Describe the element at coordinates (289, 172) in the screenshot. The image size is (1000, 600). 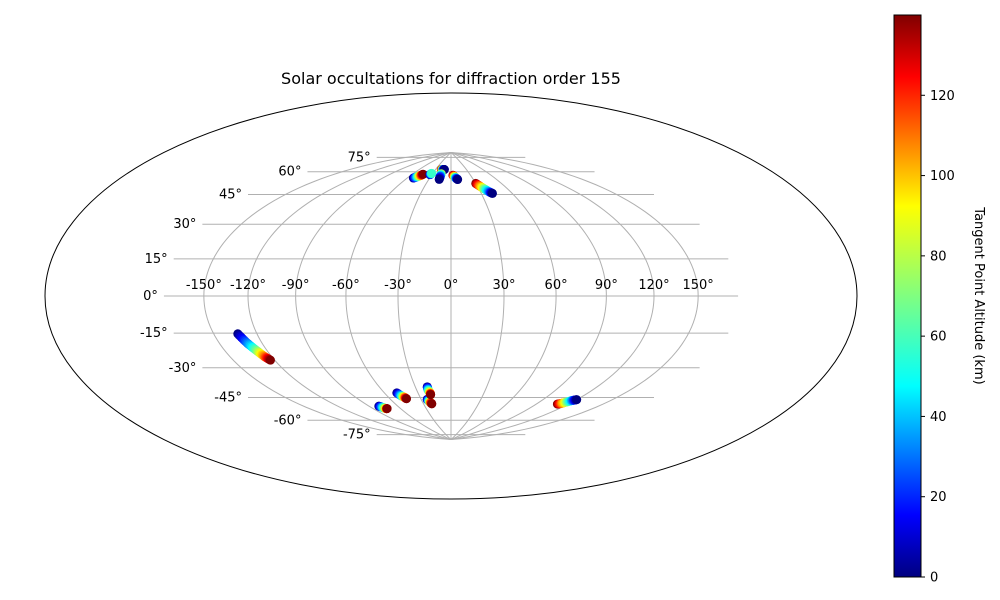
I see `latitude-tick-label: 60°` at that location.